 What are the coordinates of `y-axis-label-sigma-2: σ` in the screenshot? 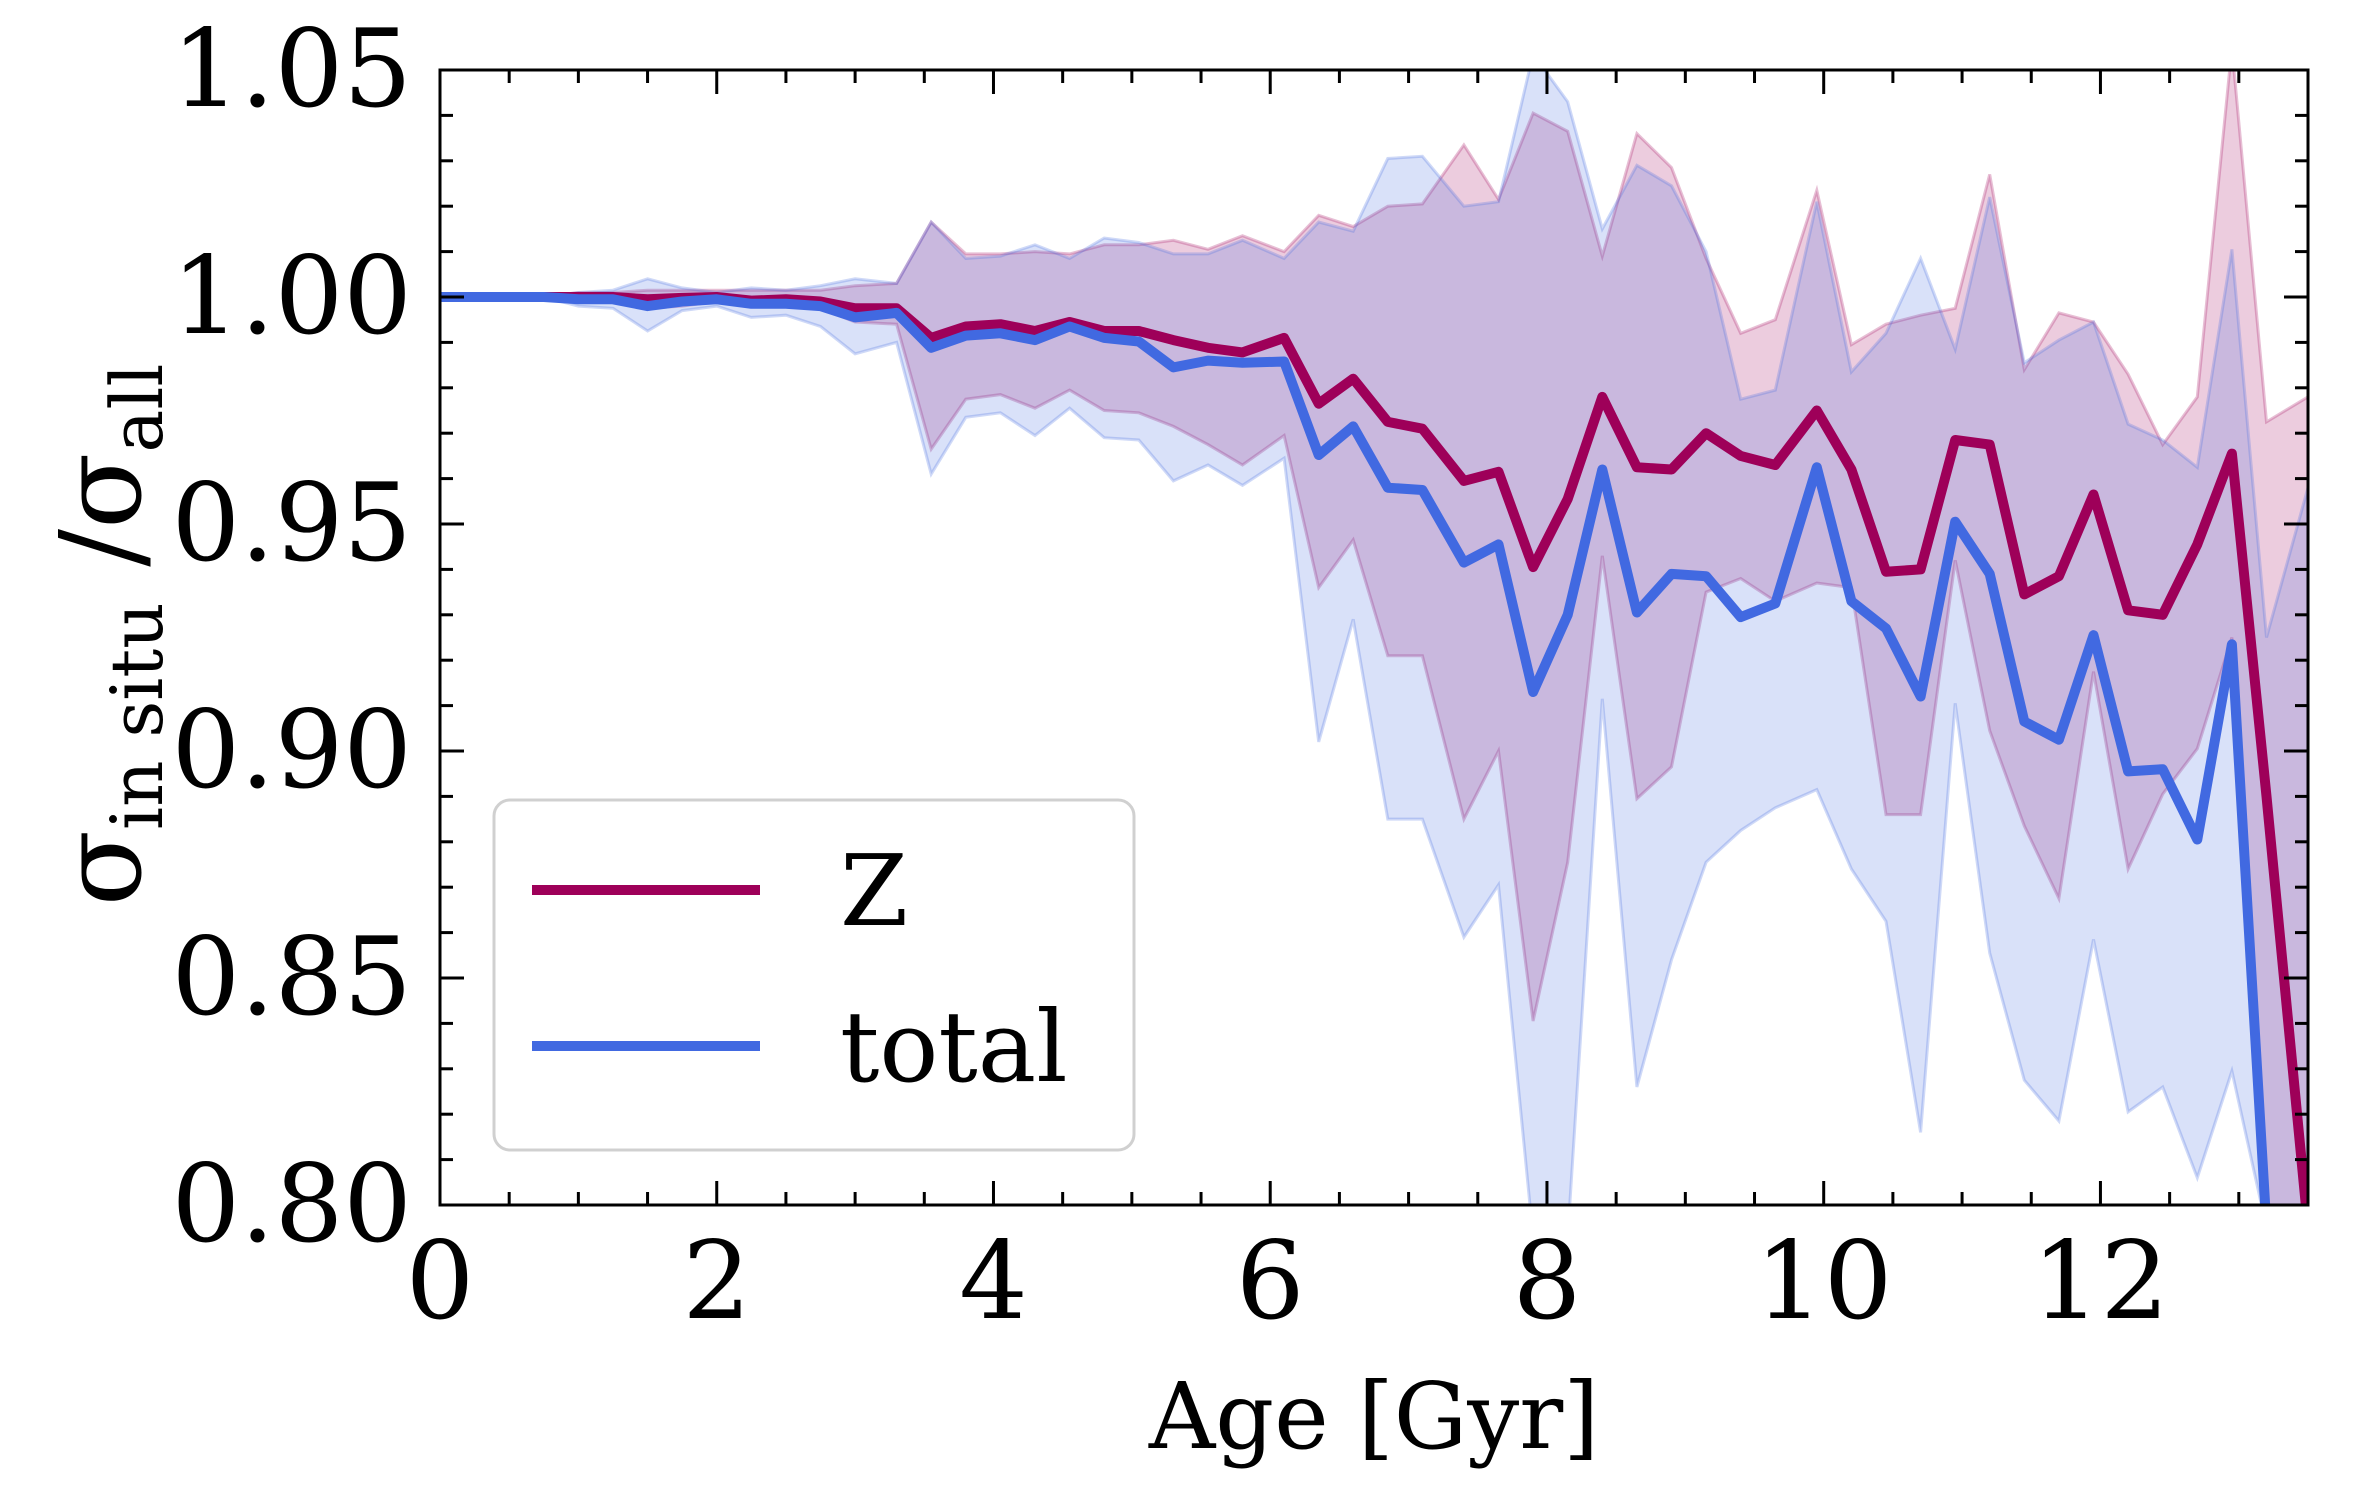 It's located at (102, 491).